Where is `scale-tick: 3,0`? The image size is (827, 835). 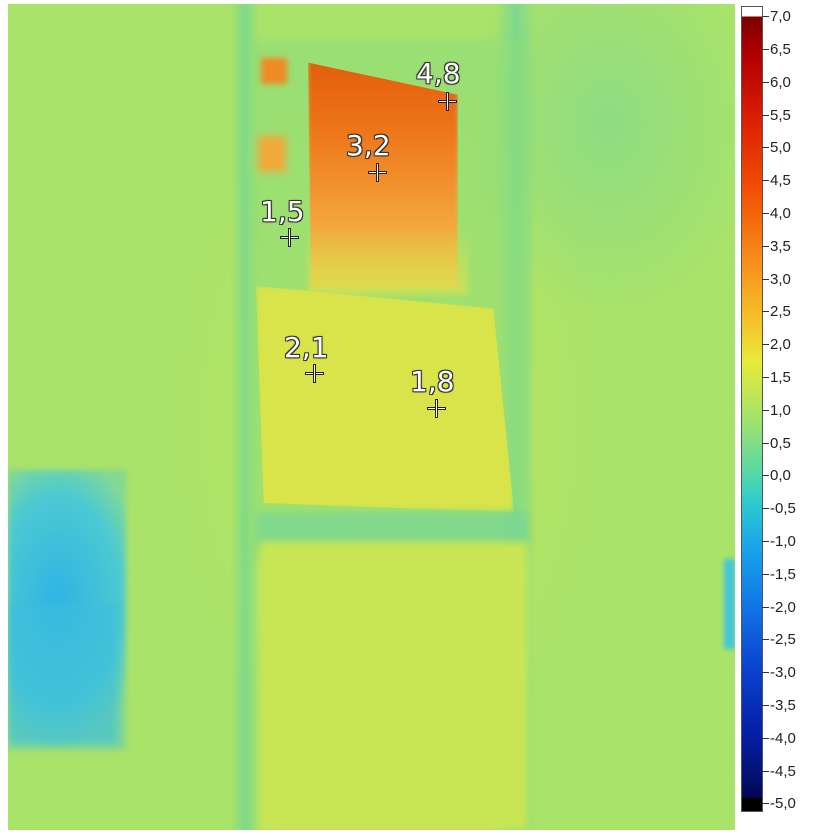
scale-tick: 3,0 is located at coordinates (776, 279).